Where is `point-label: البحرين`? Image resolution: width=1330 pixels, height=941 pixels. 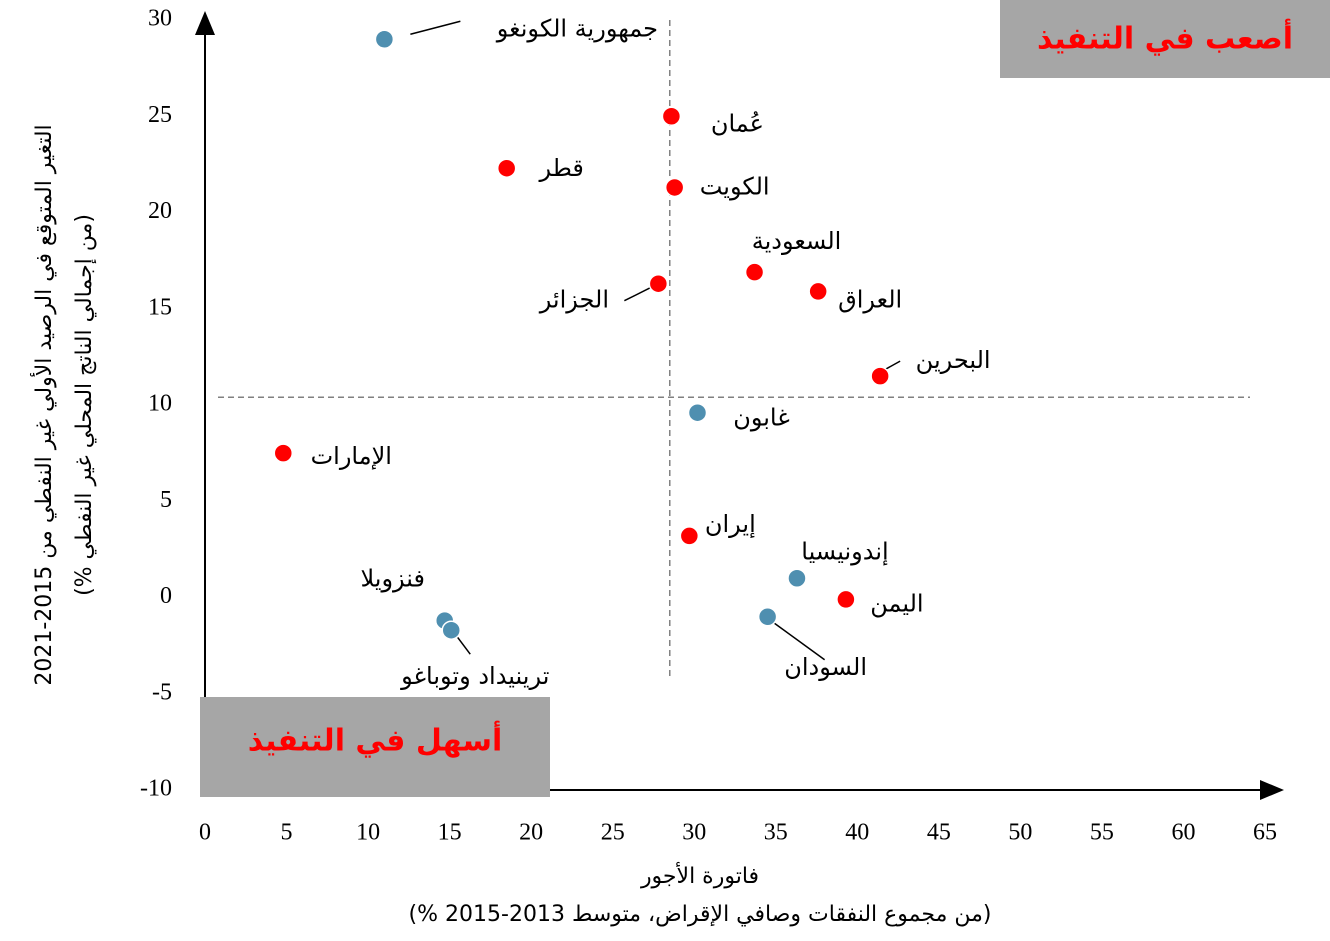 point-label: البحرين is located at coordinates (953, 360).